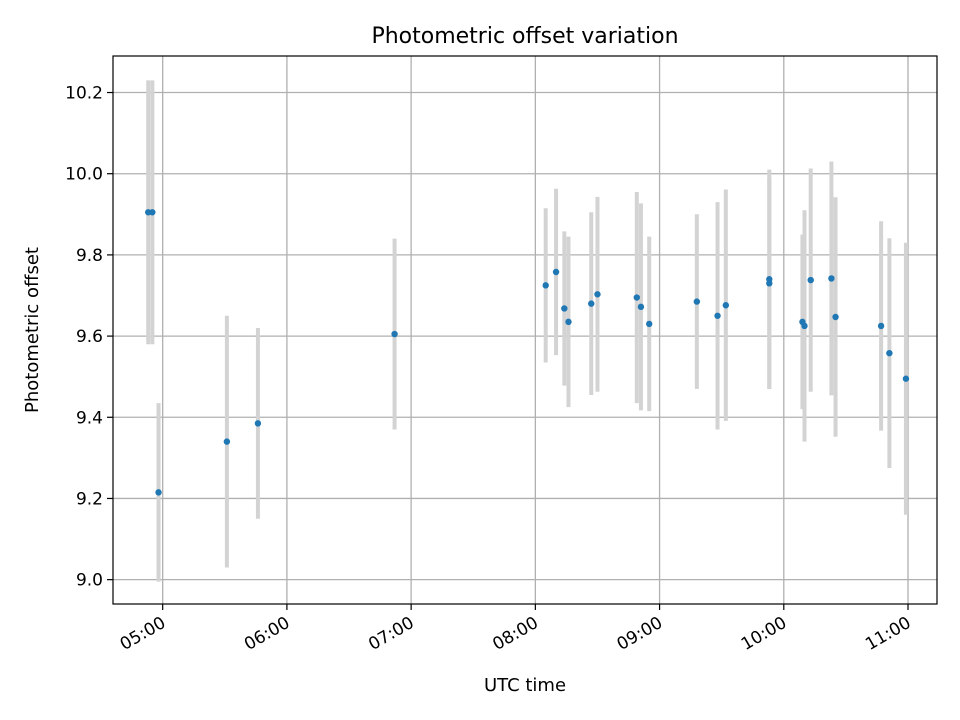  I want to click on y-tick-label: 9.4, so click(89, 418).